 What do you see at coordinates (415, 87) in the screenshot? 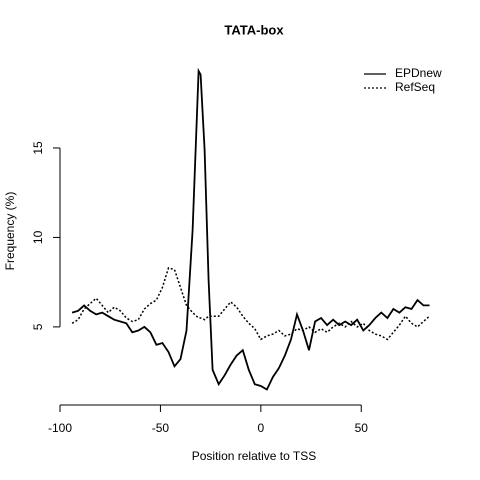
I see `legend-label: RefSeq` at bounding box center [415, 87].